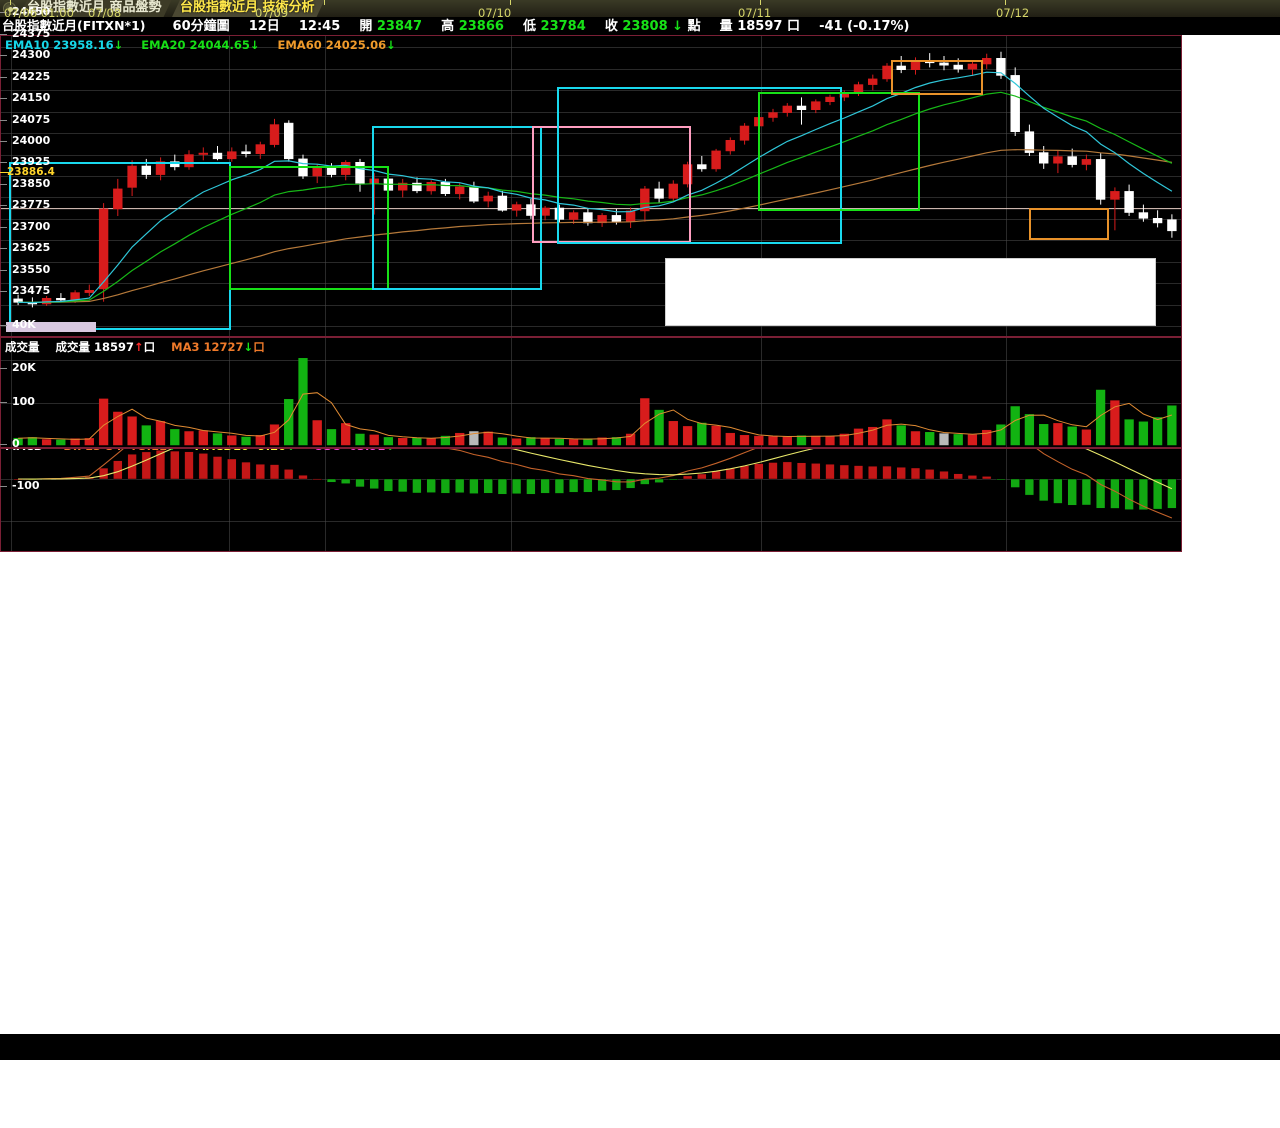 The image size is (1280, 1128). I want to click on macd-legend-osc: OSC -63.91↓, so click(354, 451).